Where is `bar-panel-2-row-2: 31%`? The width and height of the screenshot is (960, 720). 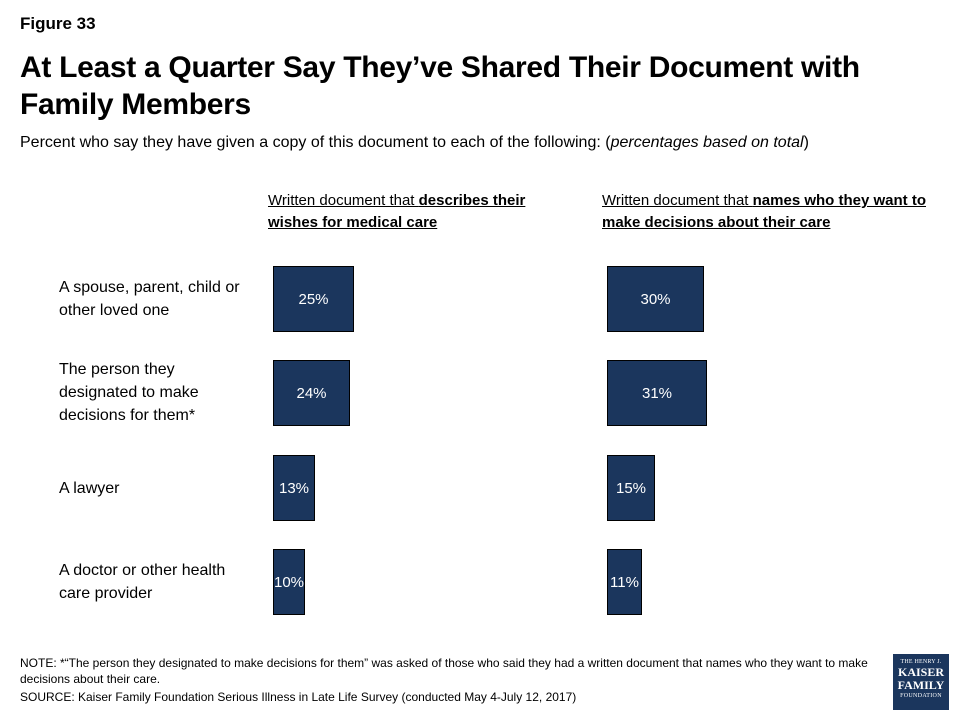 bar-panel-2-row-2: 31% is located at coordinates (657, 393).